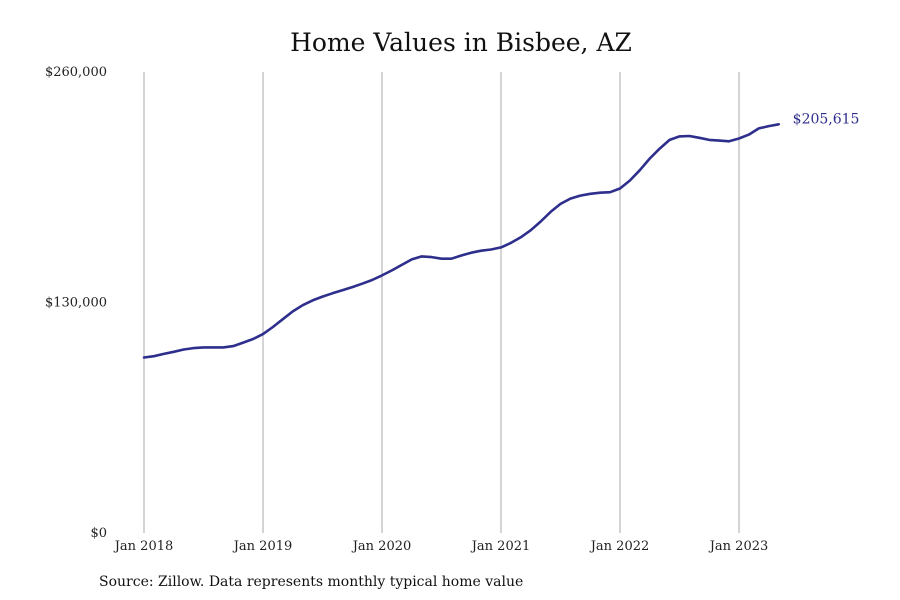 The image size is (900, 600). What do you see at coordinates (619, 546) in the screenshot?
I see `x-tick-label: Jan 2022` at bounding box center [619, 546].